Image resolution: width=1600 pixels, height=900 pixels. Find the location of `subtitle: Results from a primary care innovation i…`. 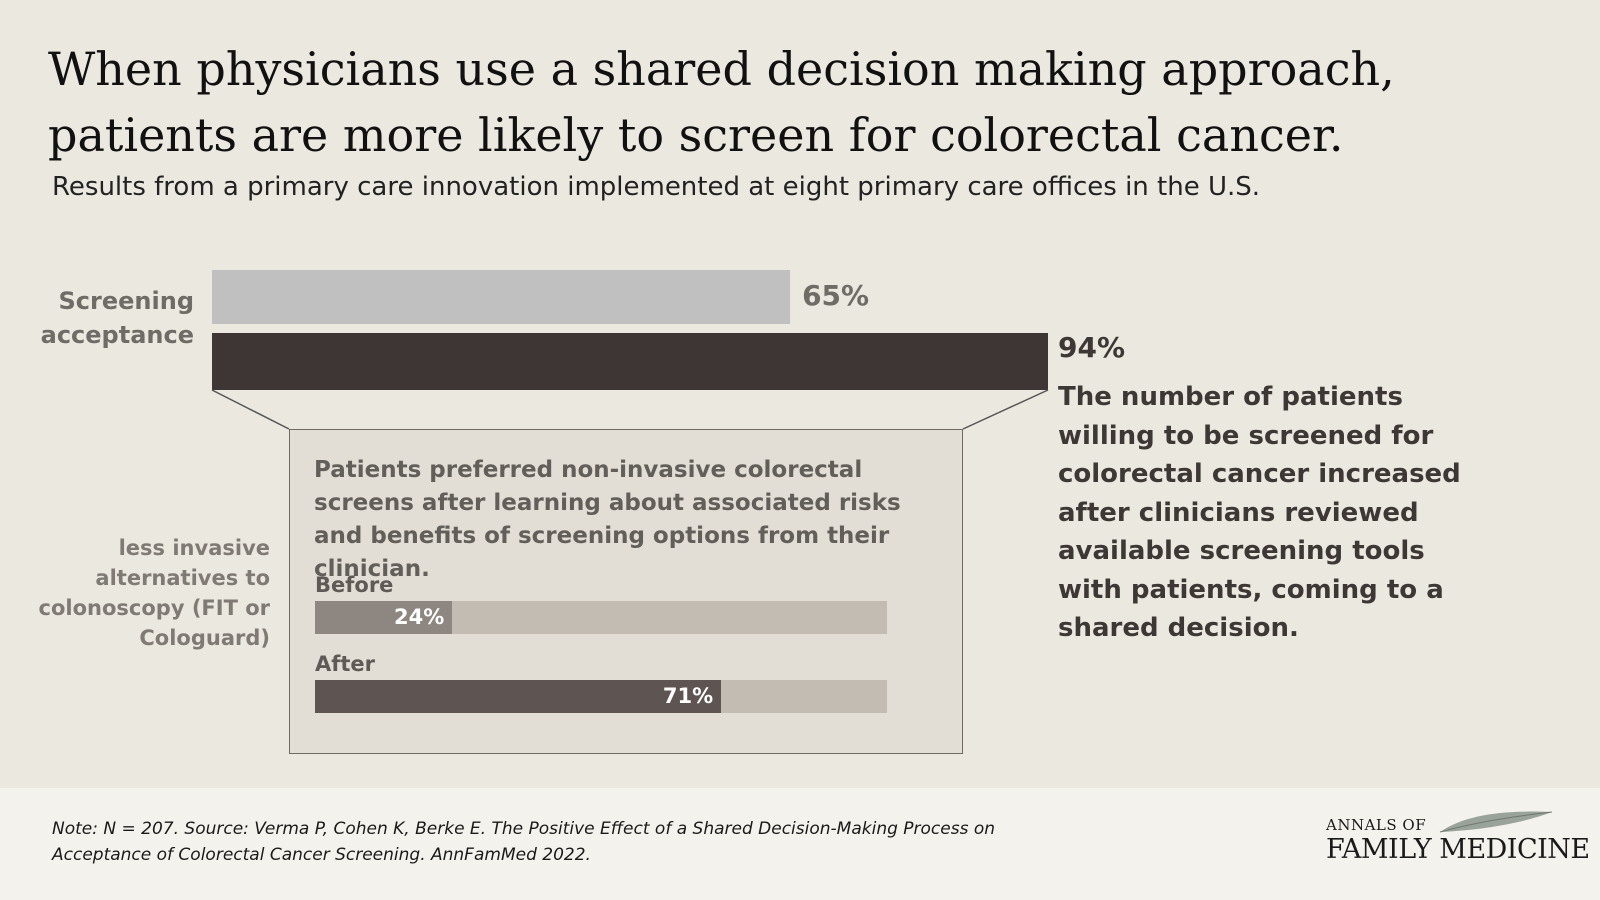

subtitle: Results from a primary care innovation i… is located at coordinates (656, 187).